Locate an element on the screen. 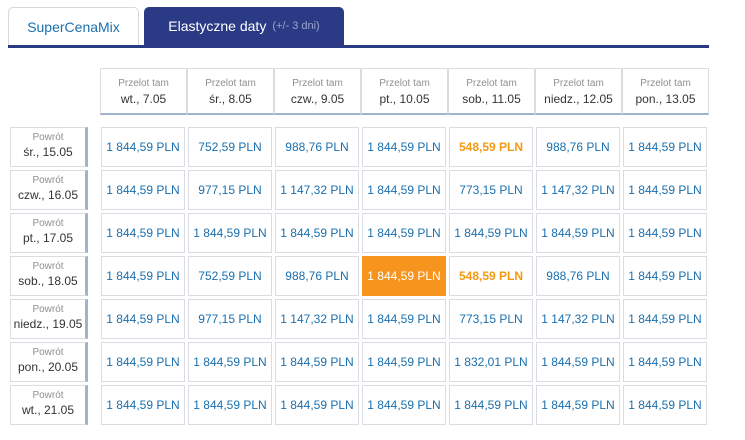 This screenshot has height=440, width=745. return-date: pt., 17.05 is located at coordinates (48, 238).